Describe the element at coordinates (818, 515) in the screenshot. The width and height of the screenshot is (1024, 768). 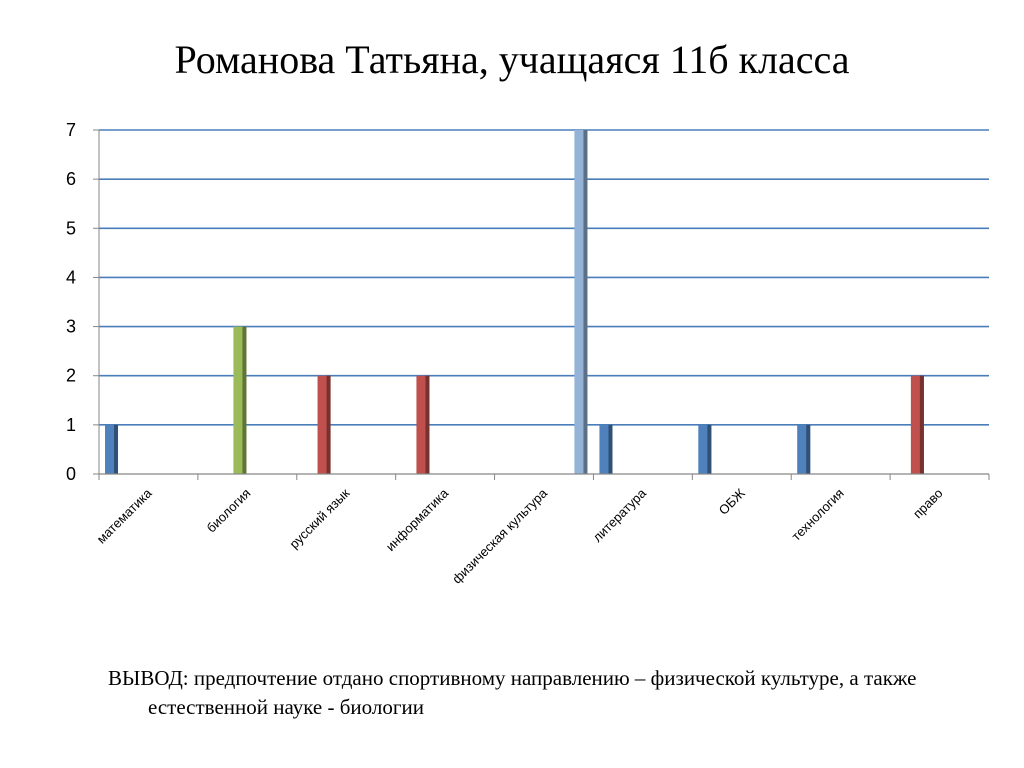
I see `x-category-label: технология` at that location.